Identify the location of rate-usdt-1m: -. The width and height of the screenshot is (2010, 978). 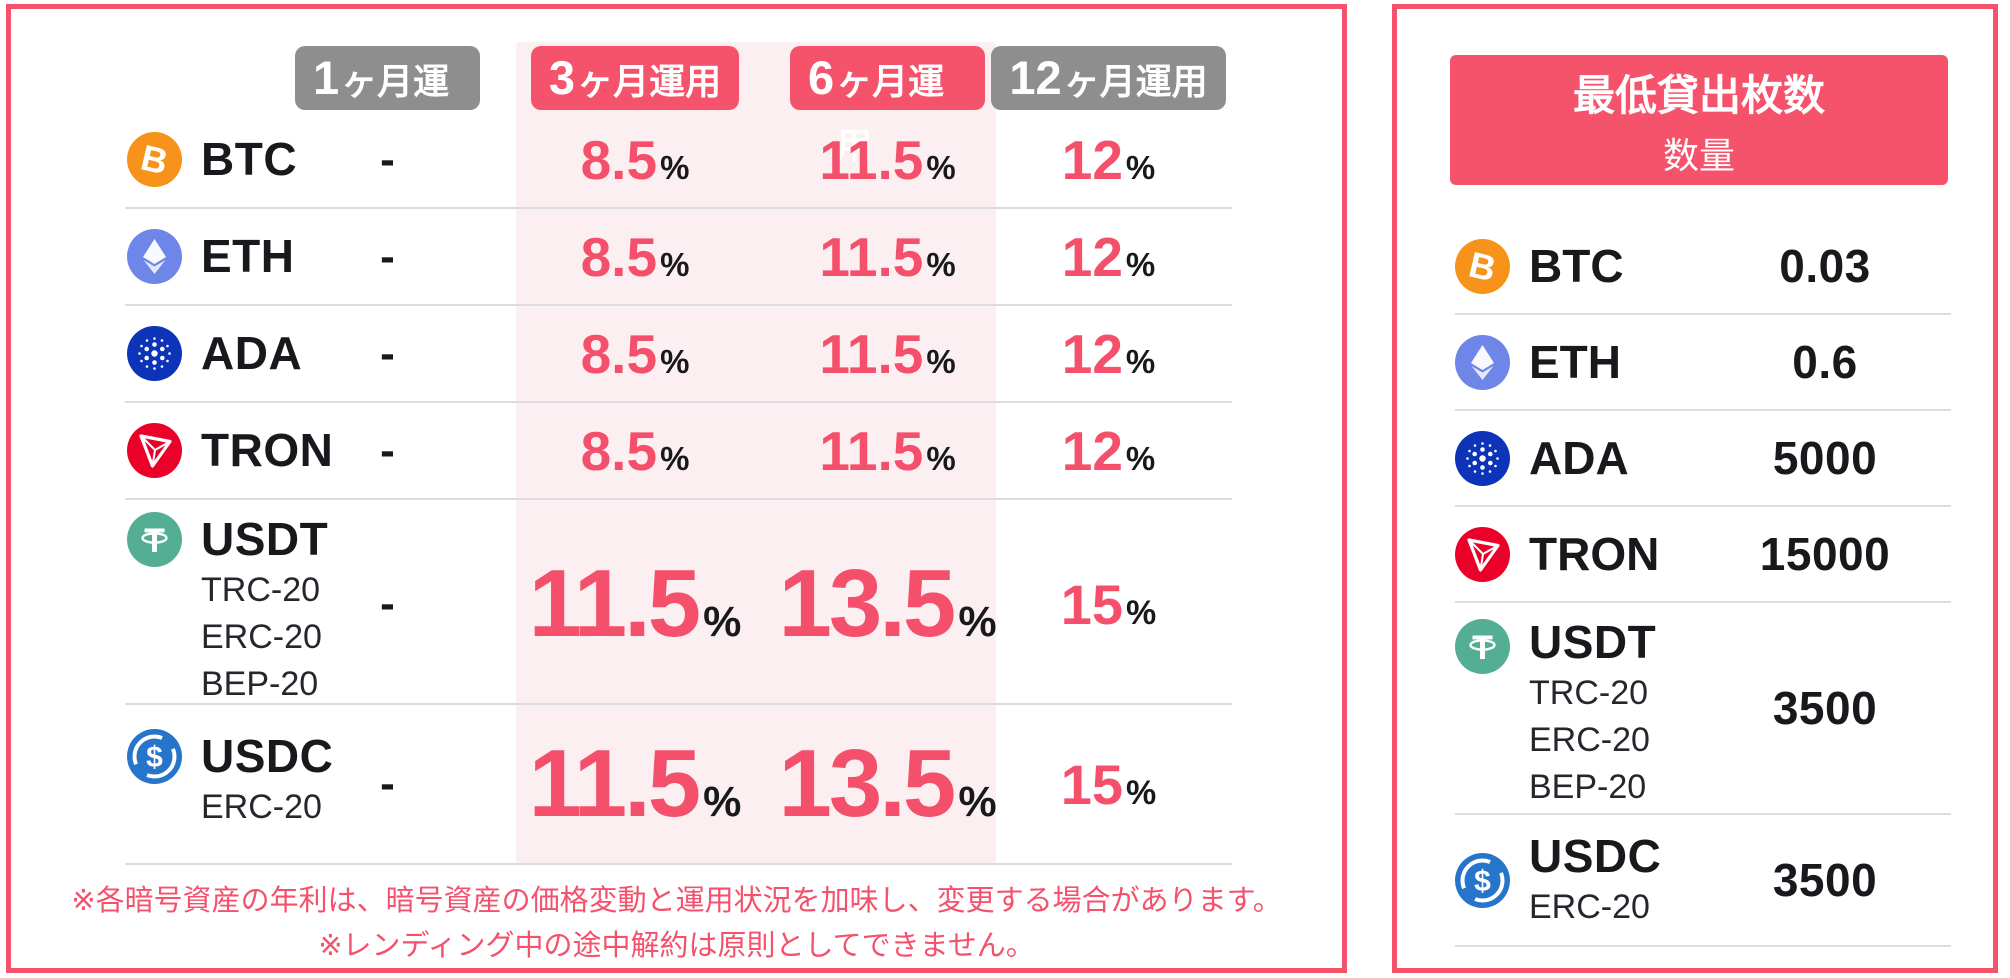
(387, 603).